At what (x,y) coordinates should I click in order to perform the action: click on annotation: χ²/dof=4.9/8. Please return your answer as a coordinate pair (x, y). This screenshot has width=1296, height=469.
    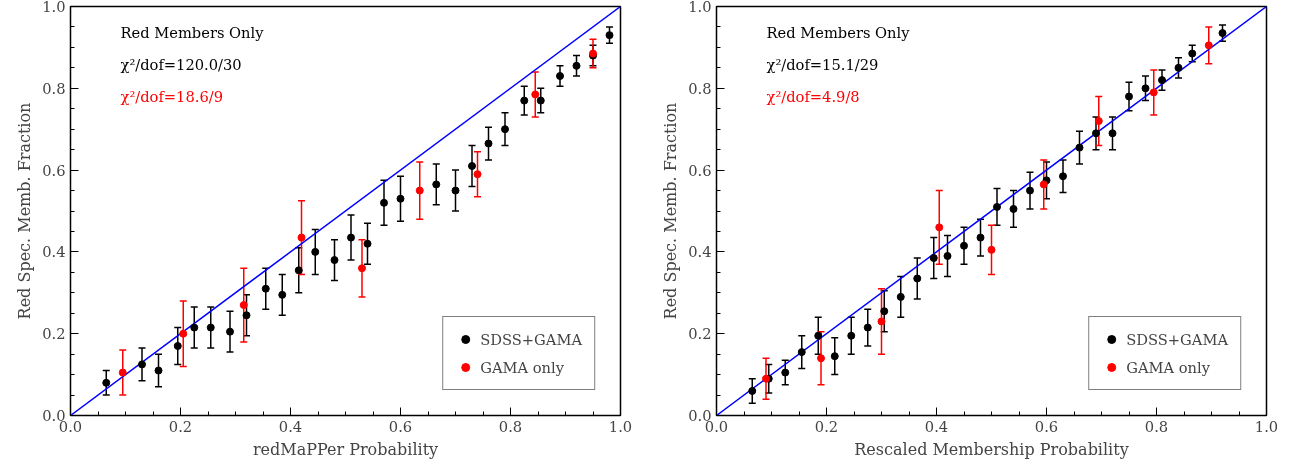
    Looking at the image, I should click on (813, 96).